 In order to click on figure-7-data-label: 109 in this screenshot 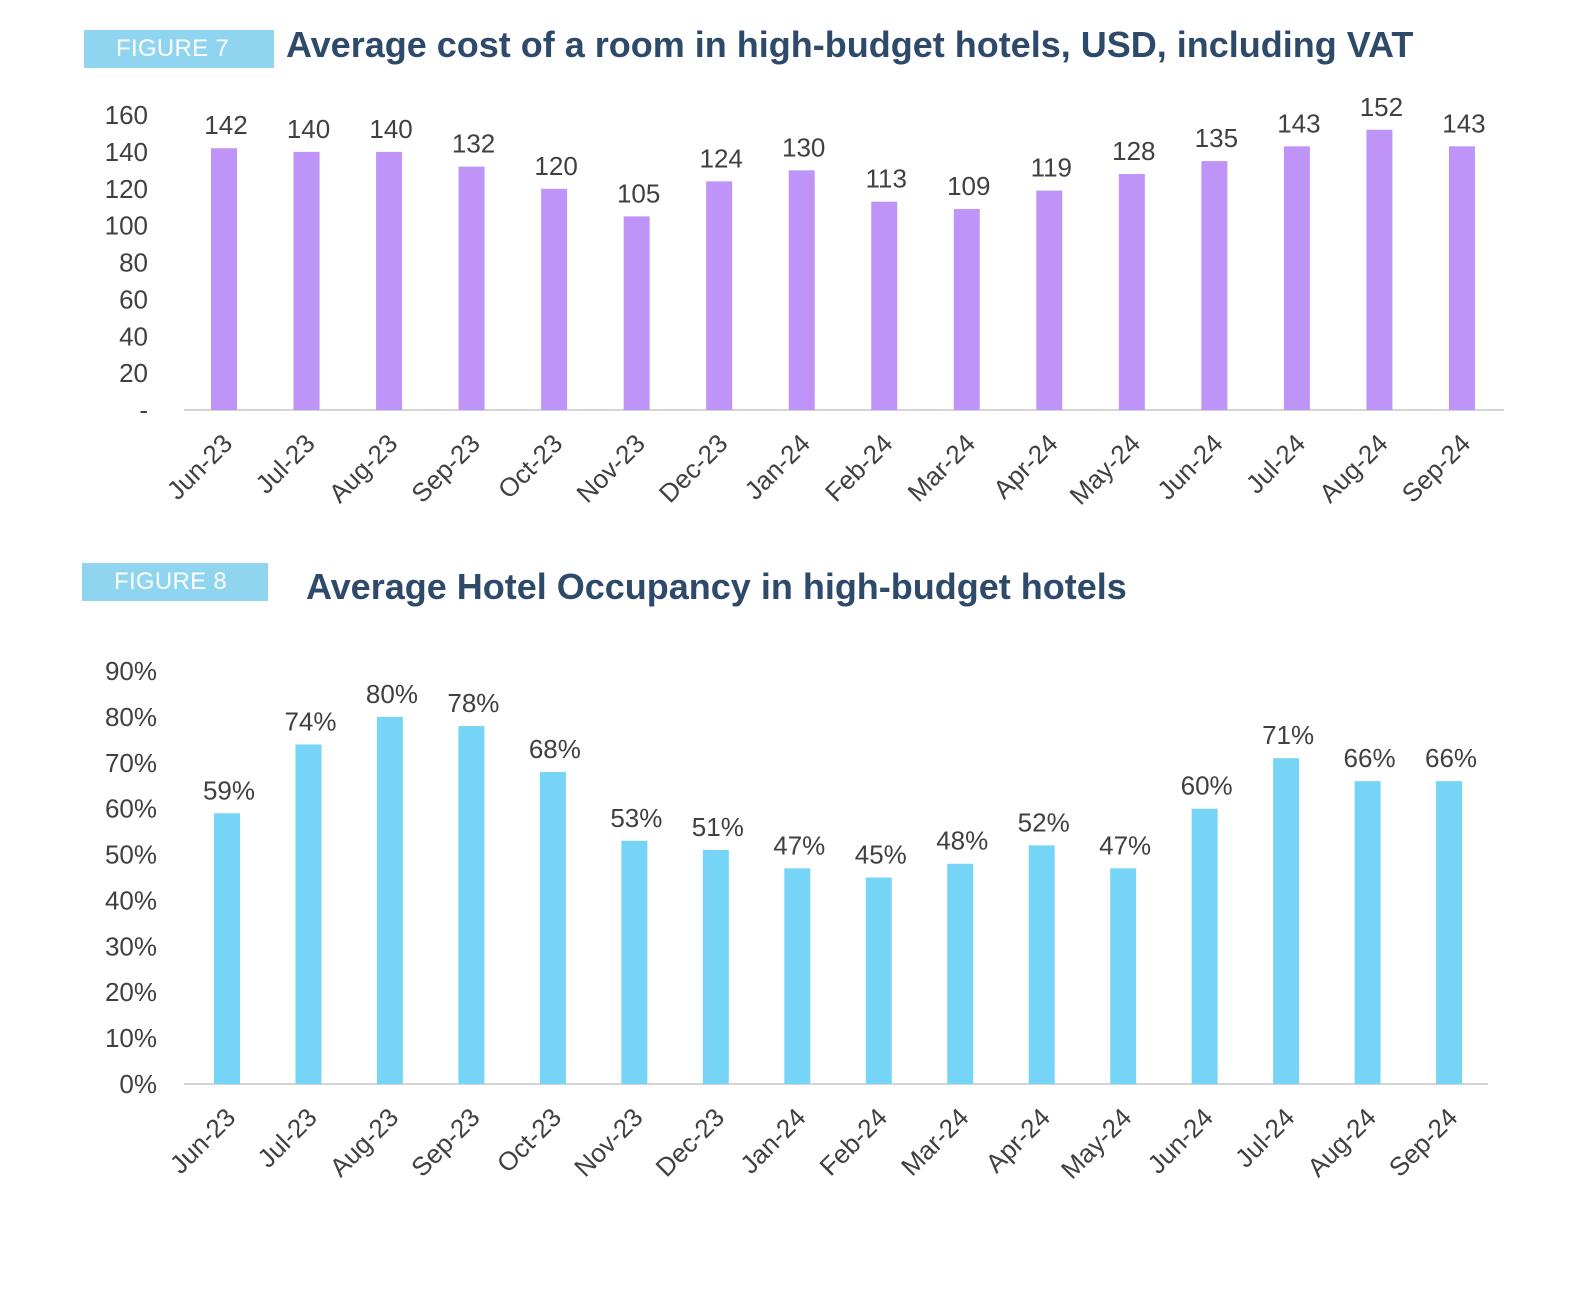, I will do `click(968, 186)`.